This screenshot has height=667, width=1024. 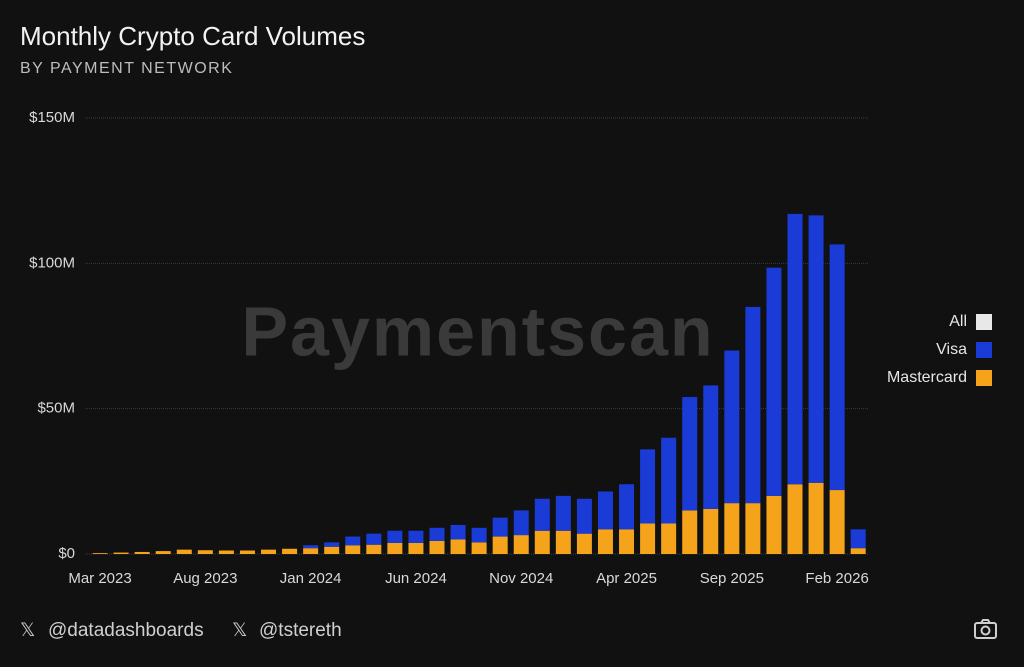 What do you see at coordinates (626, 578) in the screenshot?
I see `x-tick-label: Apr 2025` at bounding box center [626, 578].